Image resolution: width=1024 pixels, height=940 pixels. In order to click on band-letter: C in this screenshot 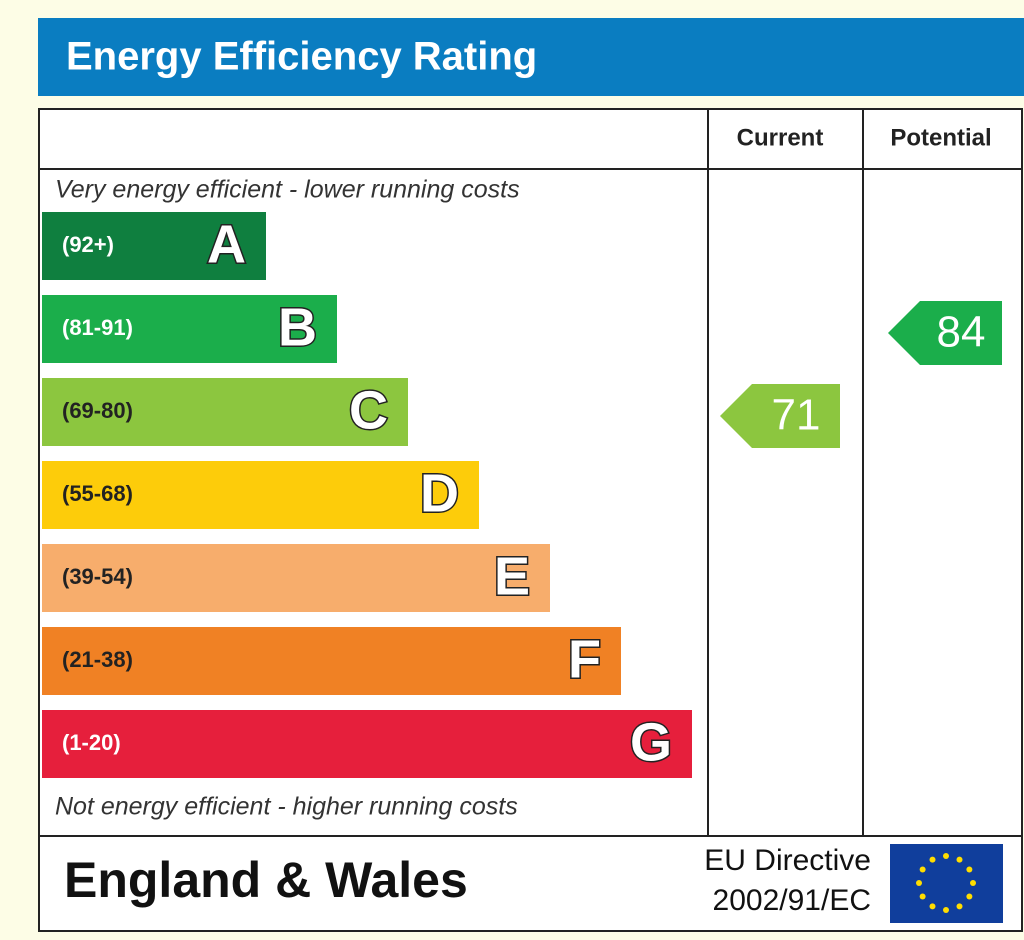, I will do `click(368, 410)`.